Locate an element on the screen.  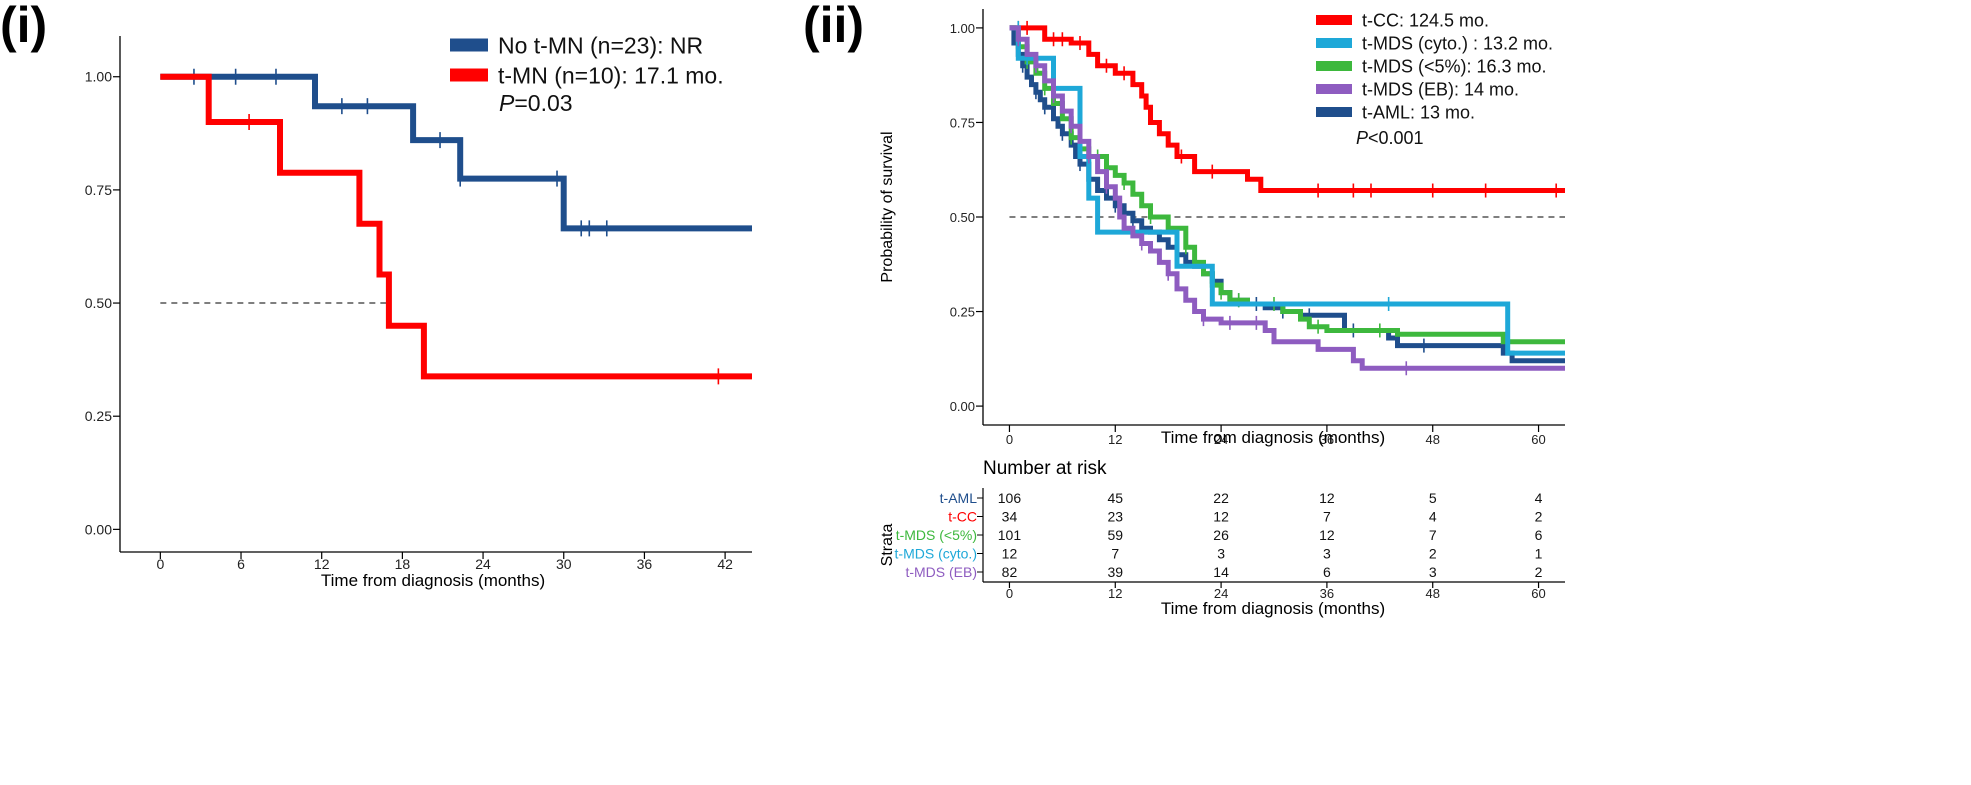
series-line-t-cc is located at coordinates (1287, 109).